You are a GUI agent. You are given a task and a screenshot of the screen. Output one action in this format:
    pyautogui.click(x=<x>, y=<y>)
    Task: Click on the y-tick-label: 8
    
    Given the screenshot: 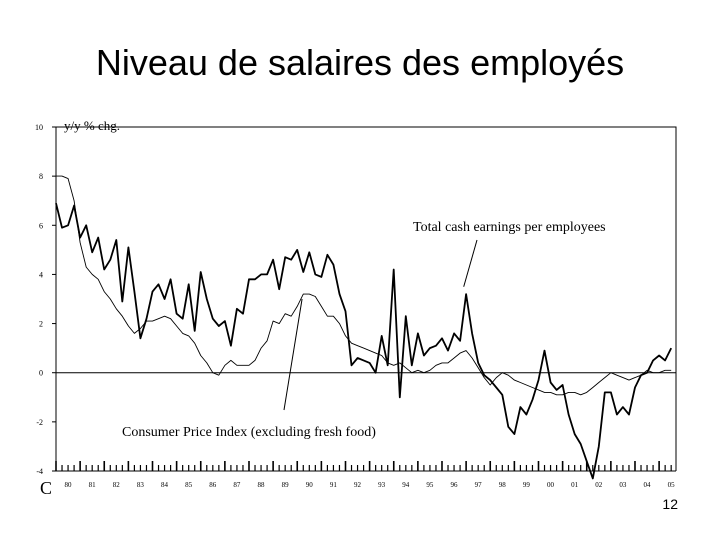 What is the action you would take?
    pyautogui.click(x=41, y=176)
    